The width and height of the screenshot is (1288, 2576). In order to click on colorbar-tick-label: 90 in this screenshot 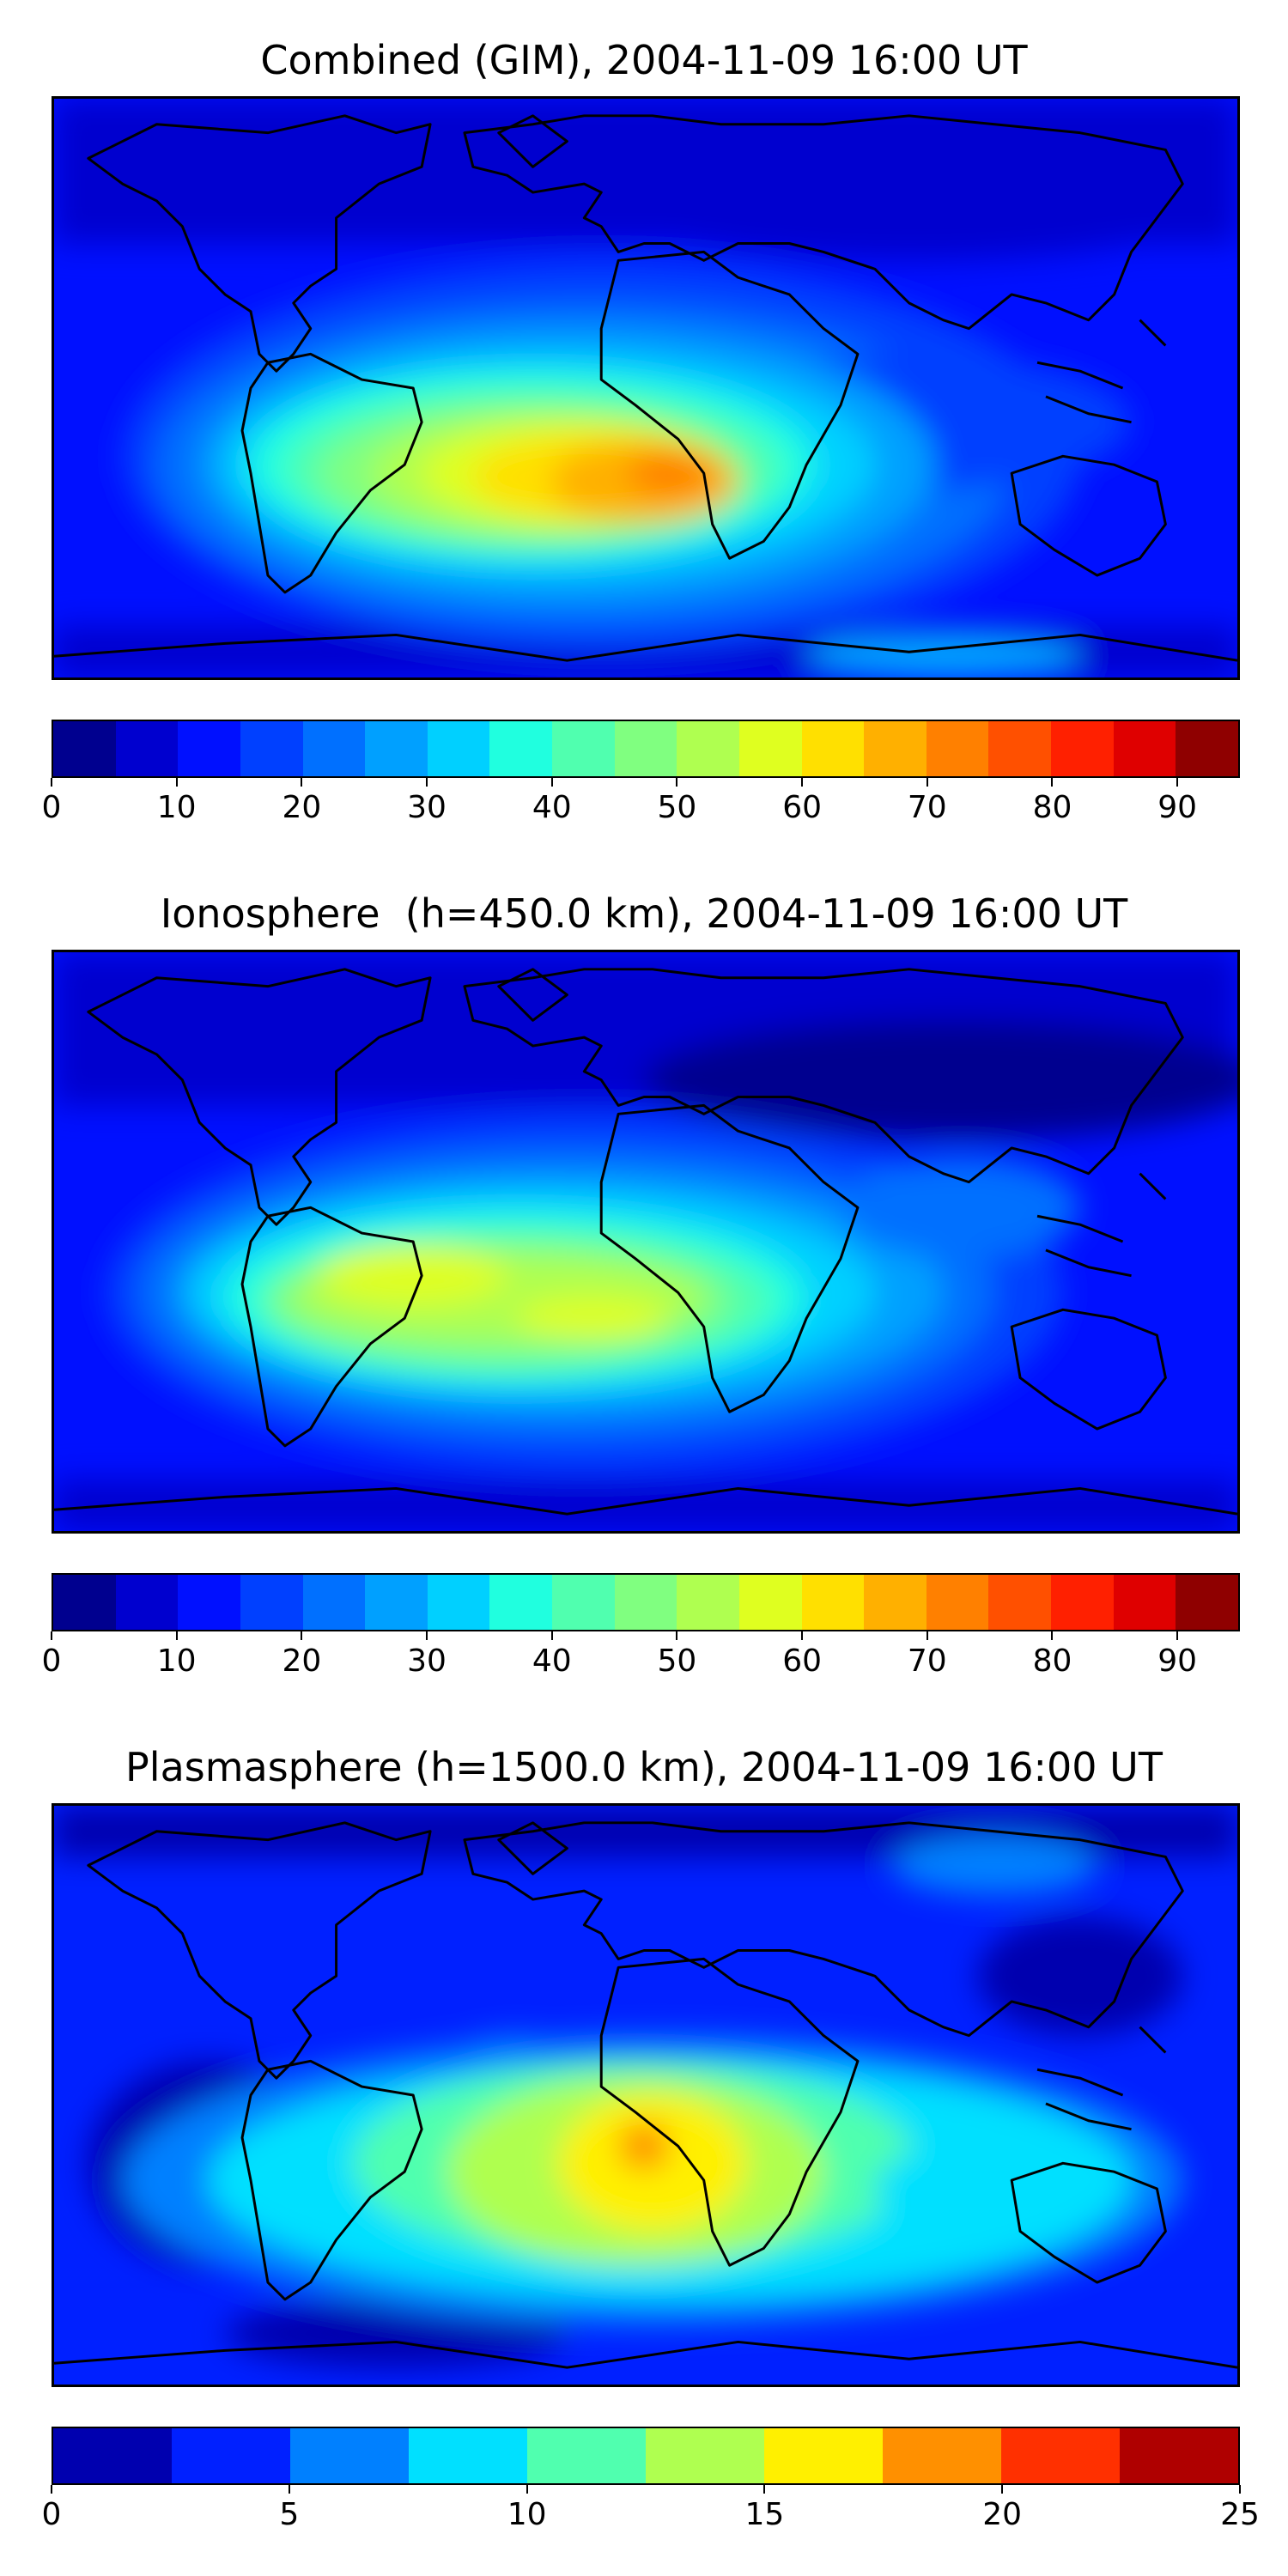, I will do `click(1177, 808)`.